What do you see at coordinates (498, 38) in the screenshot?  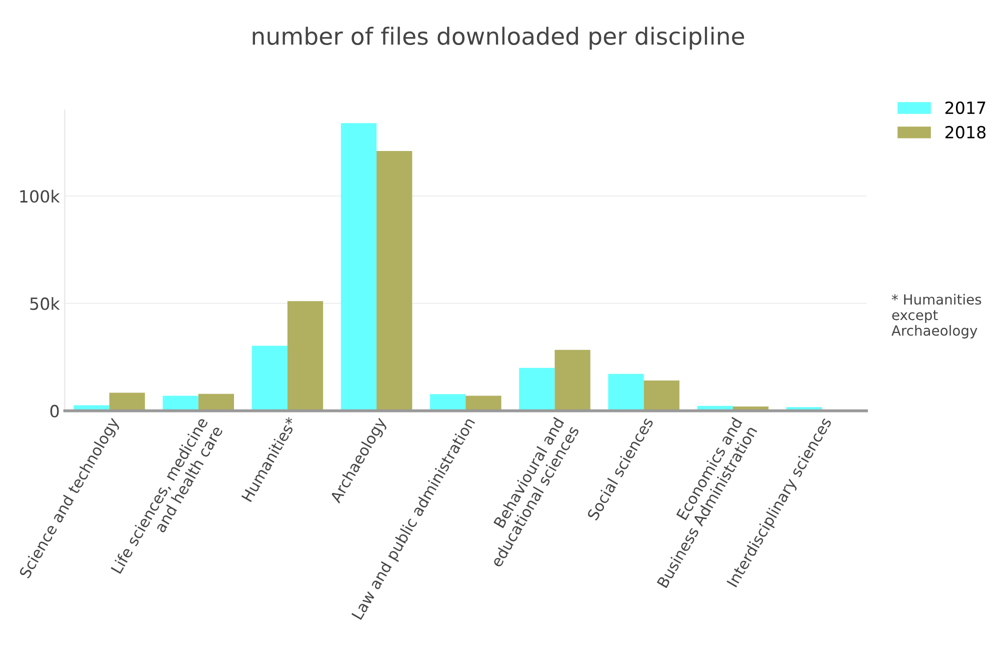 I see `chart-title: number of files downloaded per discipline` at bounding box center [498, 38].